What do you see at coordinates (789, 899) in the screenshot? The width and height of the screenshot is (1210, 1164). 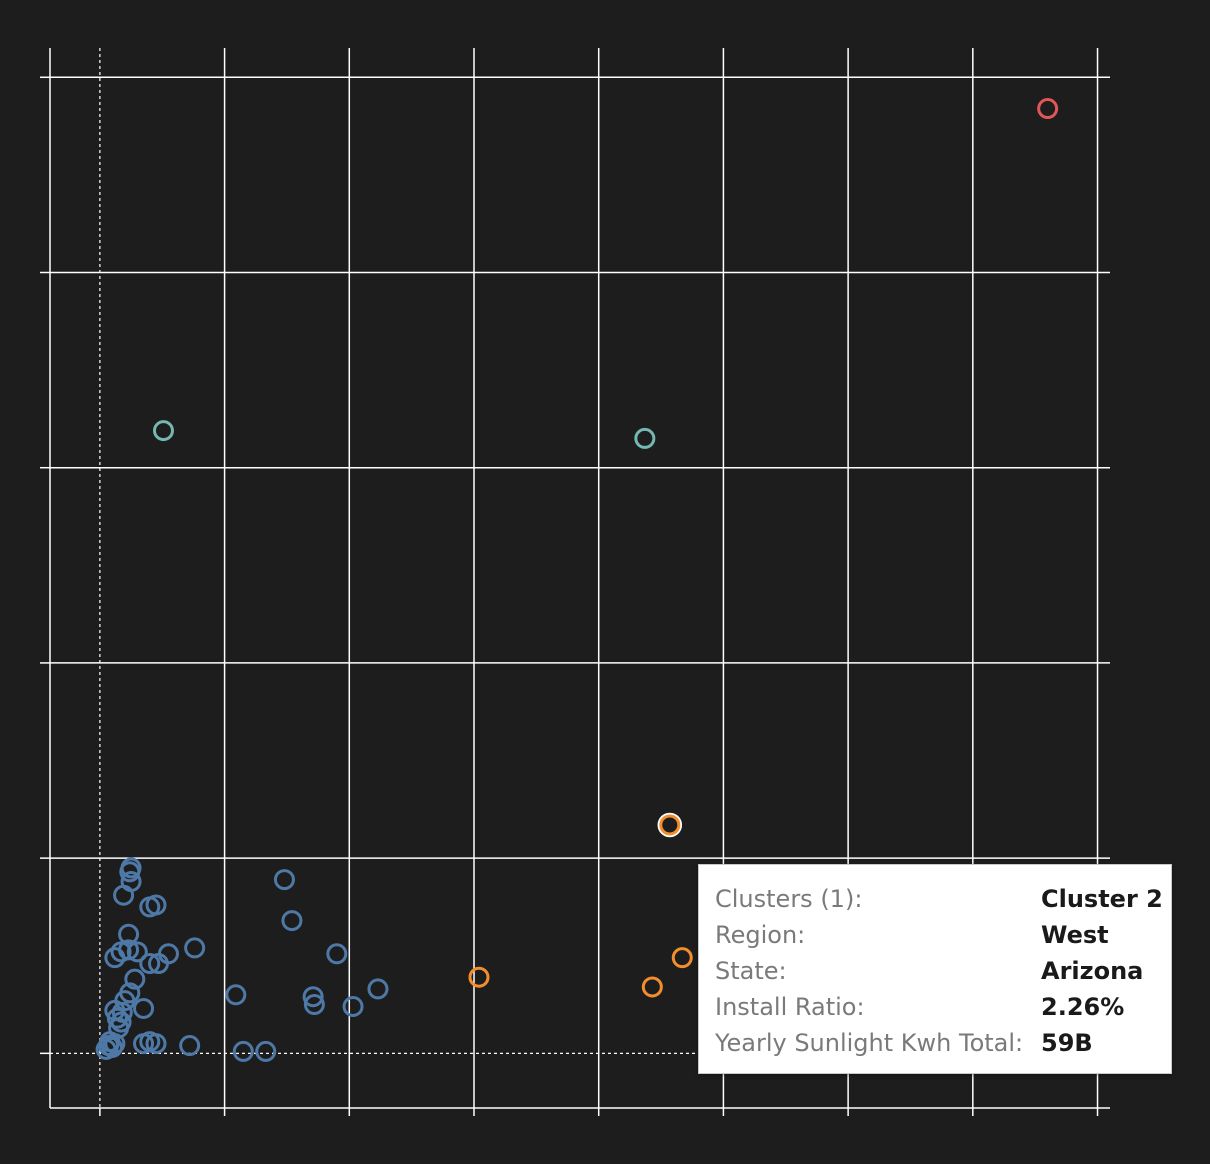 I see `tooltip-label: Clusters (1):` at bounding box center [789, 899].